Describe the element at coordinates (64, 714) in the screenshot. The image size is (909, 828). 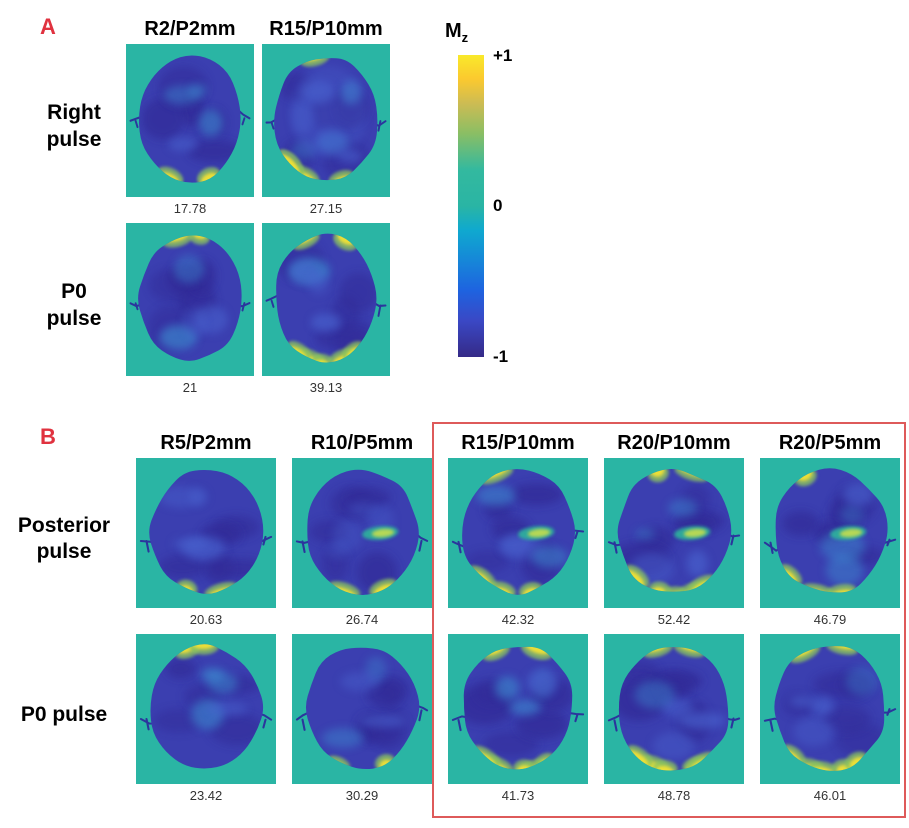
I see `row-label-line: P0 pulse` at that location.